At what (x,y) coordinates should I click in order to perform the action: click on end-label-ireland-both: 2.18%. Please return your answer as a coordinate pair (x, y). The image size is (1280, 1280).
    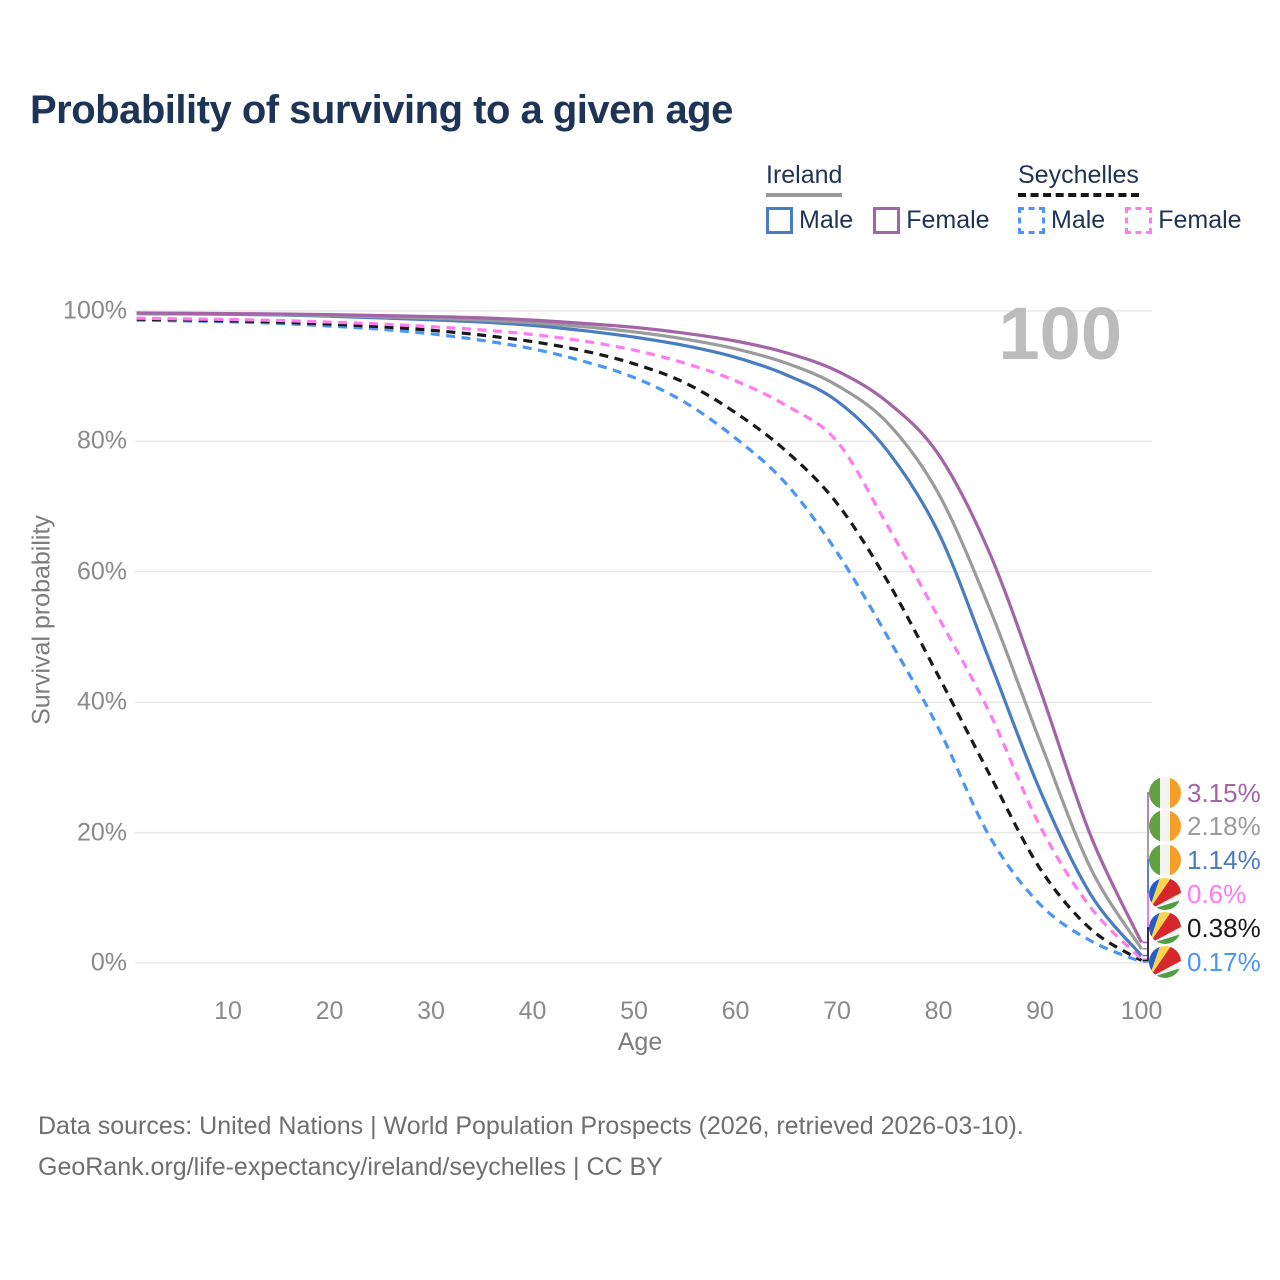
    Looking at the image, I should click on (1205, 826).